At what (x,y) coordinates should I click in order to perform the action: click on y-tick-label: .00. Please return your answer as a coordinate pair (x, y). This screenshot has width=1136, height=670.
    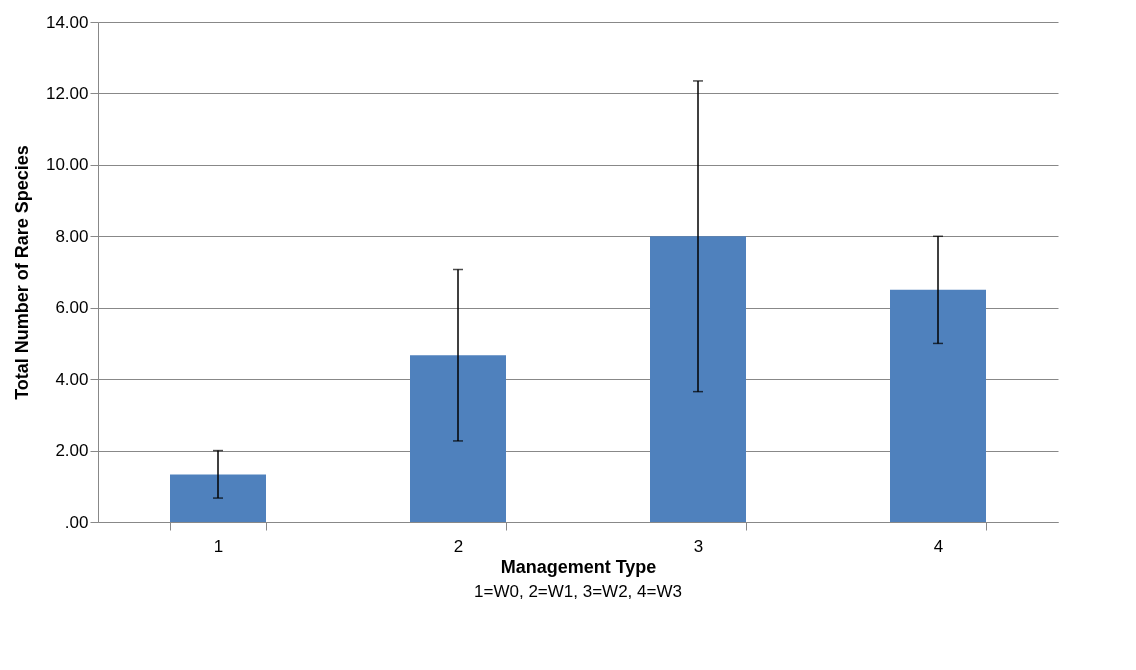
    Looking at the image, I should click on (76, 522).